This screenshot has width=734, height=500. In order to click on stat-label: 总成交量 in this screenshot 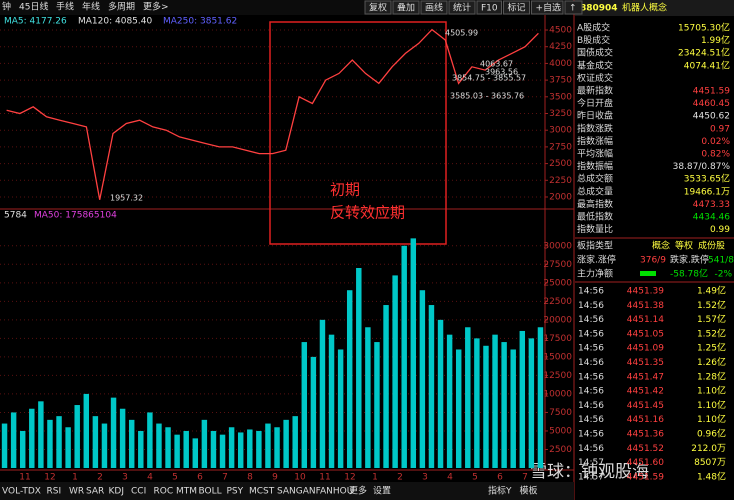, I will do `click(595, 191)`.